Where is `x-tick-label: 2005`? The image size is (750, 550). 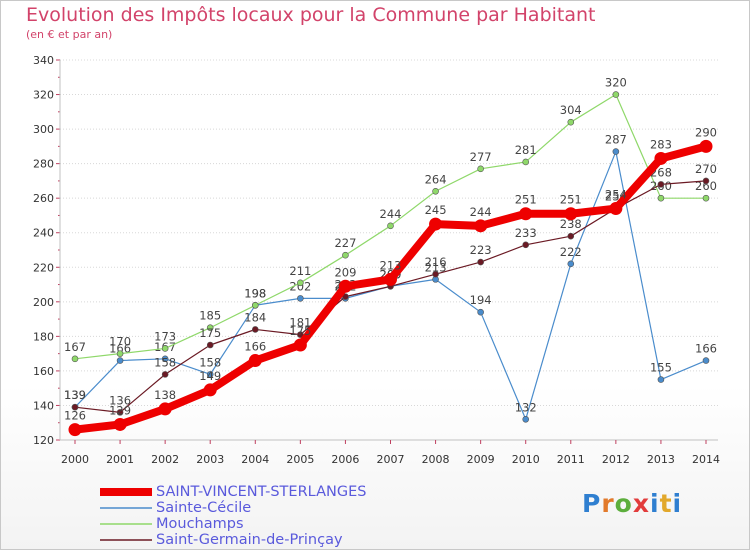 x-tick-label: 2005 is located at coordinates (300, 459).